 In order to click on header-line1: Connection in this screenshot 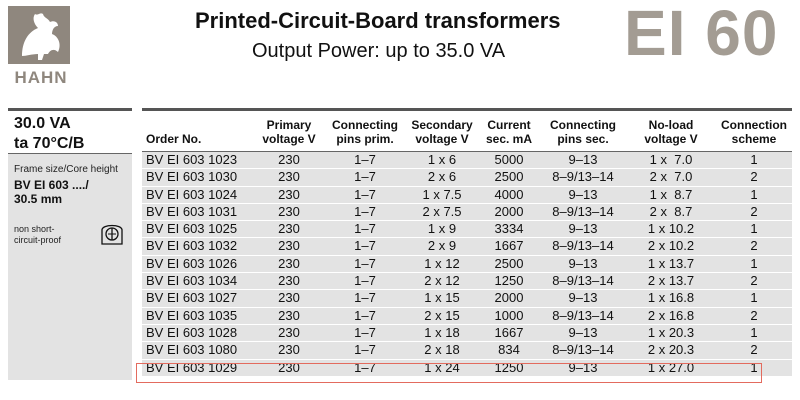, I will do `click(754, 124)`.